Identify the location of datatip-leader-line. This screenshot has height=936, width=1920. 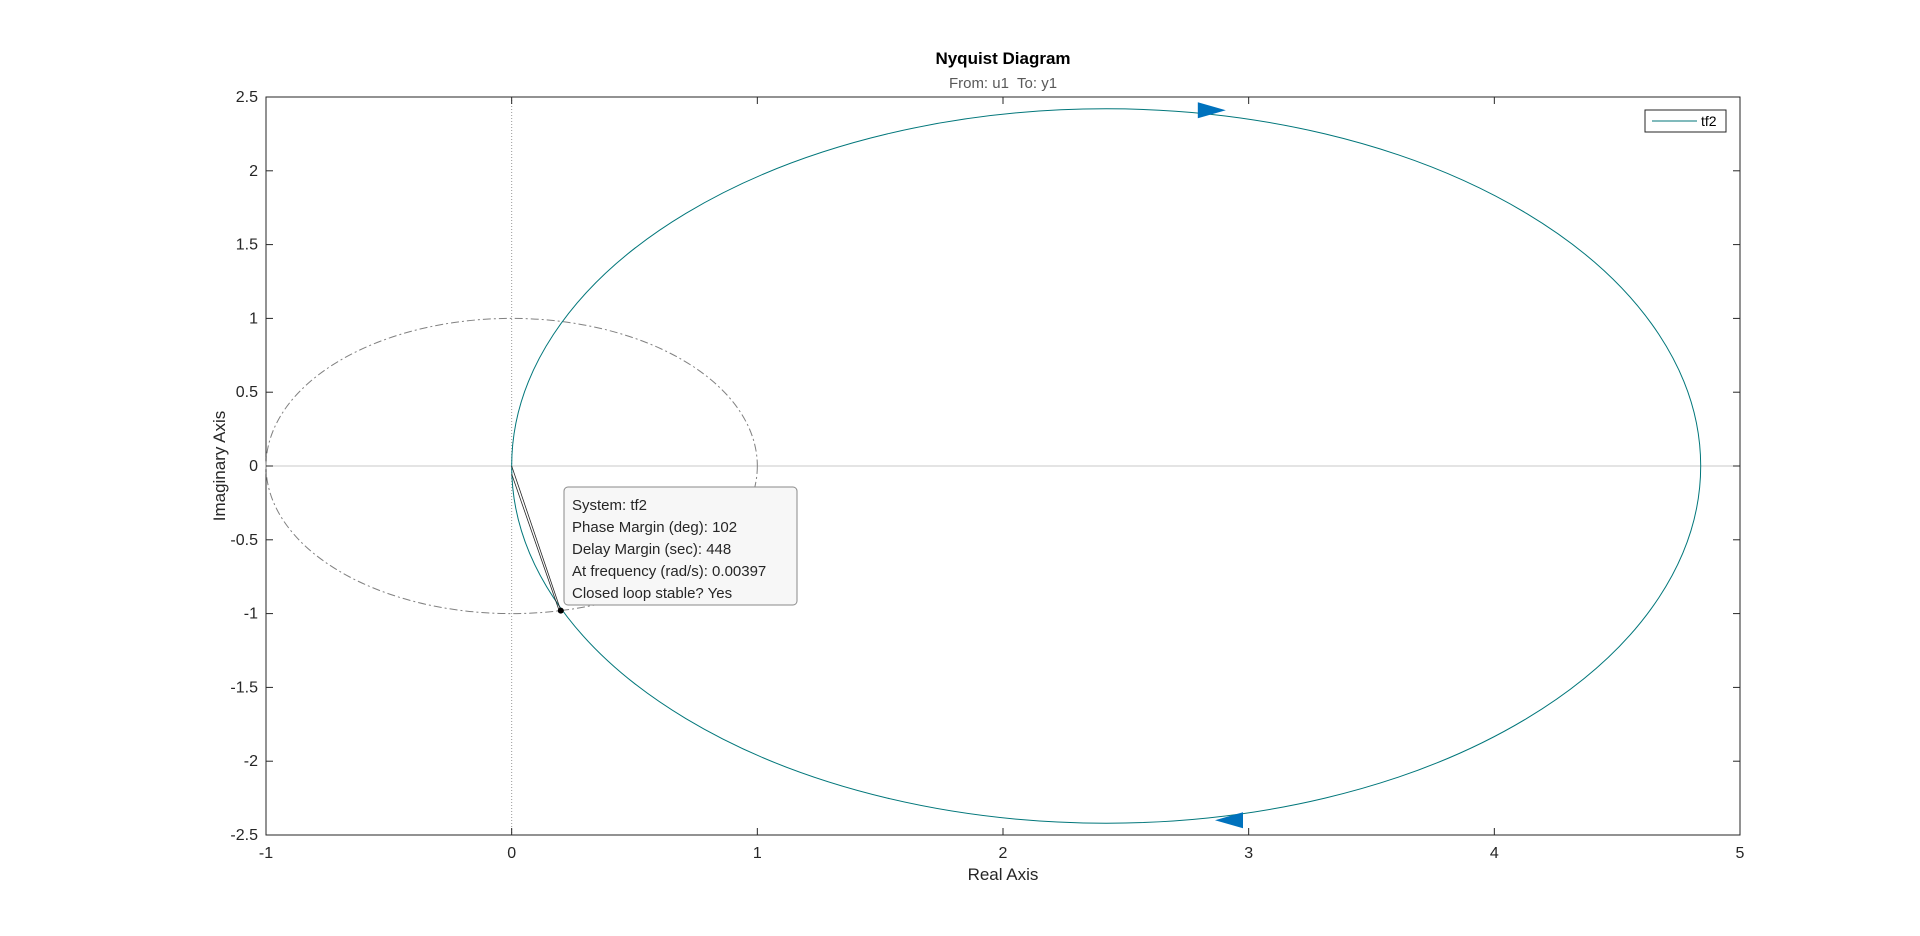
(536, 538).